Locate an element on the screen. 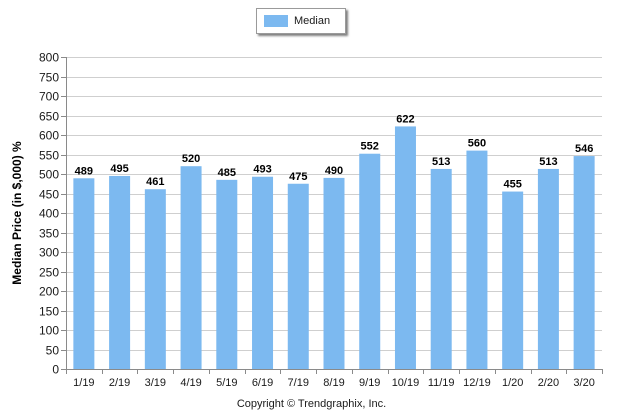  data-label: 490 is located at coordinates (334, 171).